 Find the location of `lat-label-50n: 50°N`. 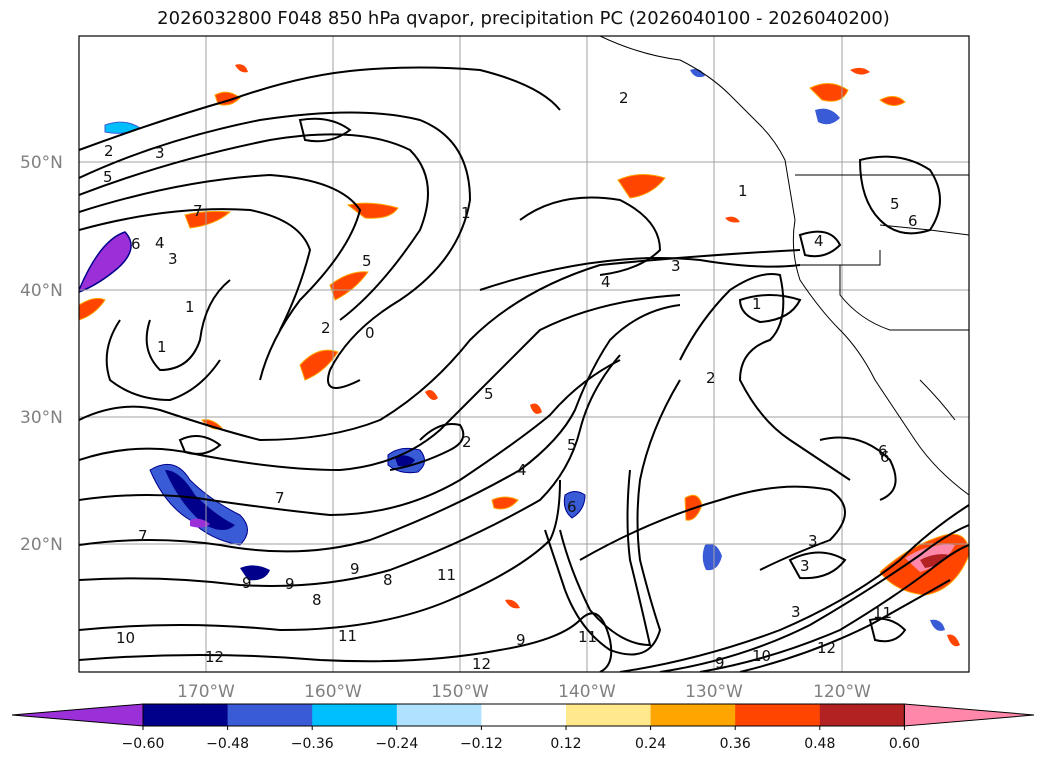

lat-label-50n: 50°N is located at coordinates (41, 163).